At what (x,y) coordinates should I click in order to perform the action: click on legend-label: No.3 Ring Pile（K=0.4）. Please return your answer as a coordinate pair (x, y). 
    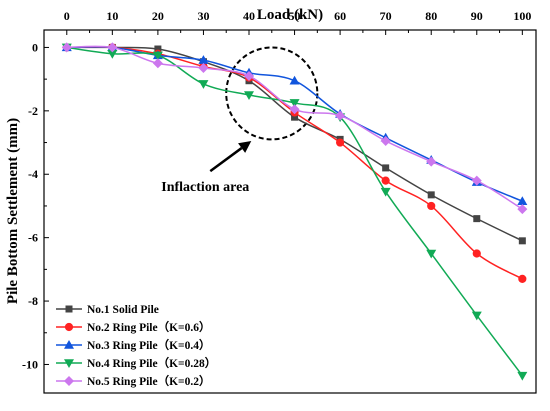
    Looking at the image, I should click on (148, 345).